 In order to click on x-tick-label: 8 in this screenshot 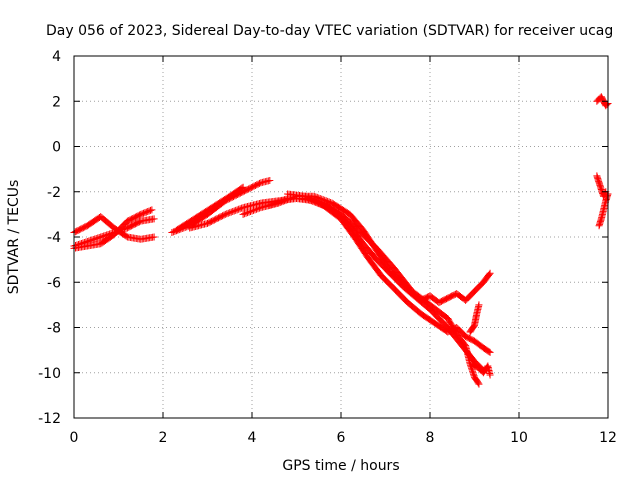, I will do `click(430, 438)`.